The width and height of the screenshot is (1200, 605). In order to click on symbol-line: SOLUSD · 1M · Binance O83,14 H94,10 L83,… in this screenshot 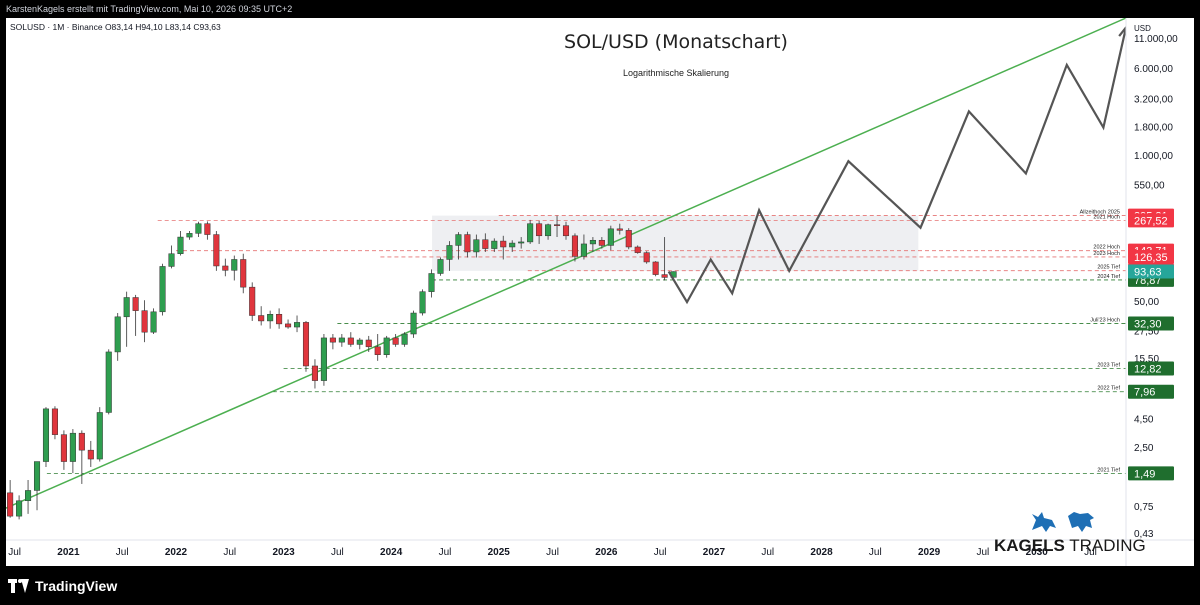, I will do `click(115, 27)`.